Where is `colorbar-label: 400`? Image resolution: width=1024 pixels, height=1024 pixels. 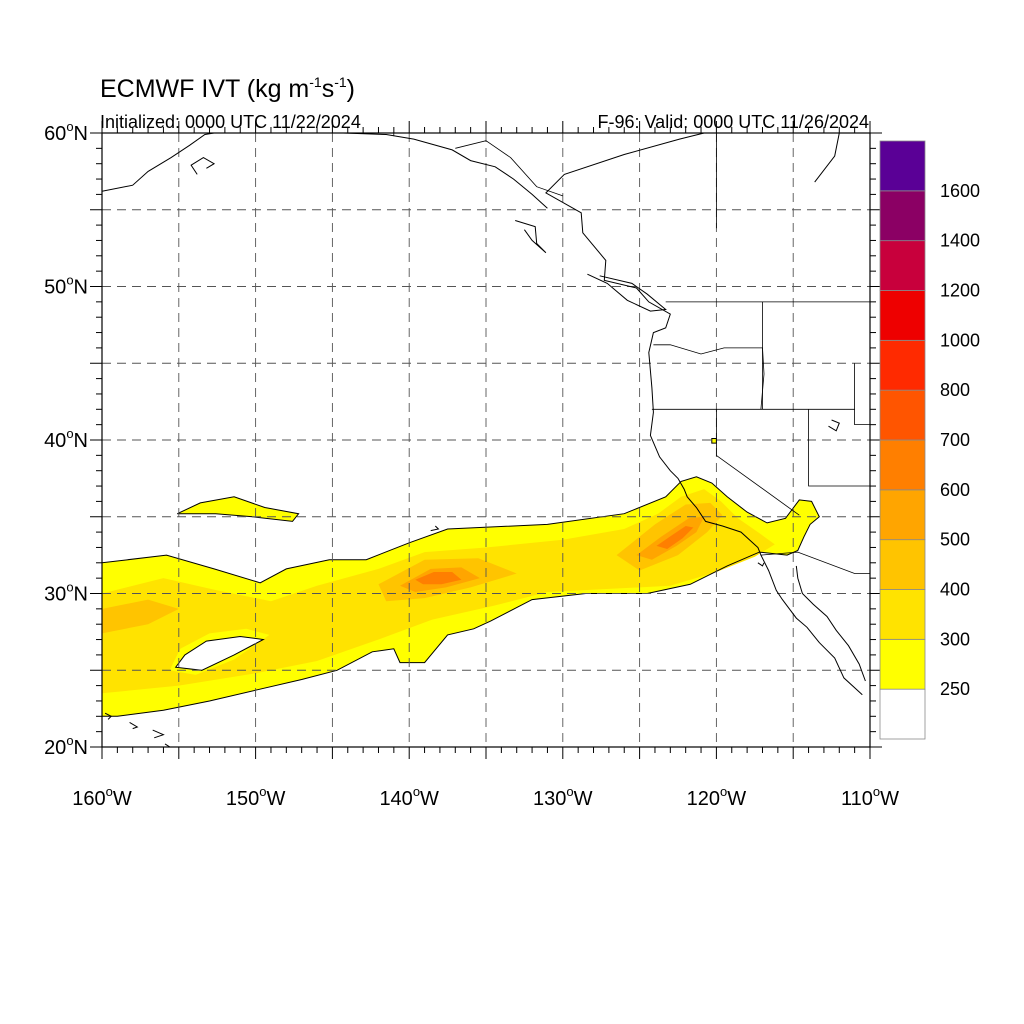 colorbar-label: 400 is located at coordinates (955, 590).